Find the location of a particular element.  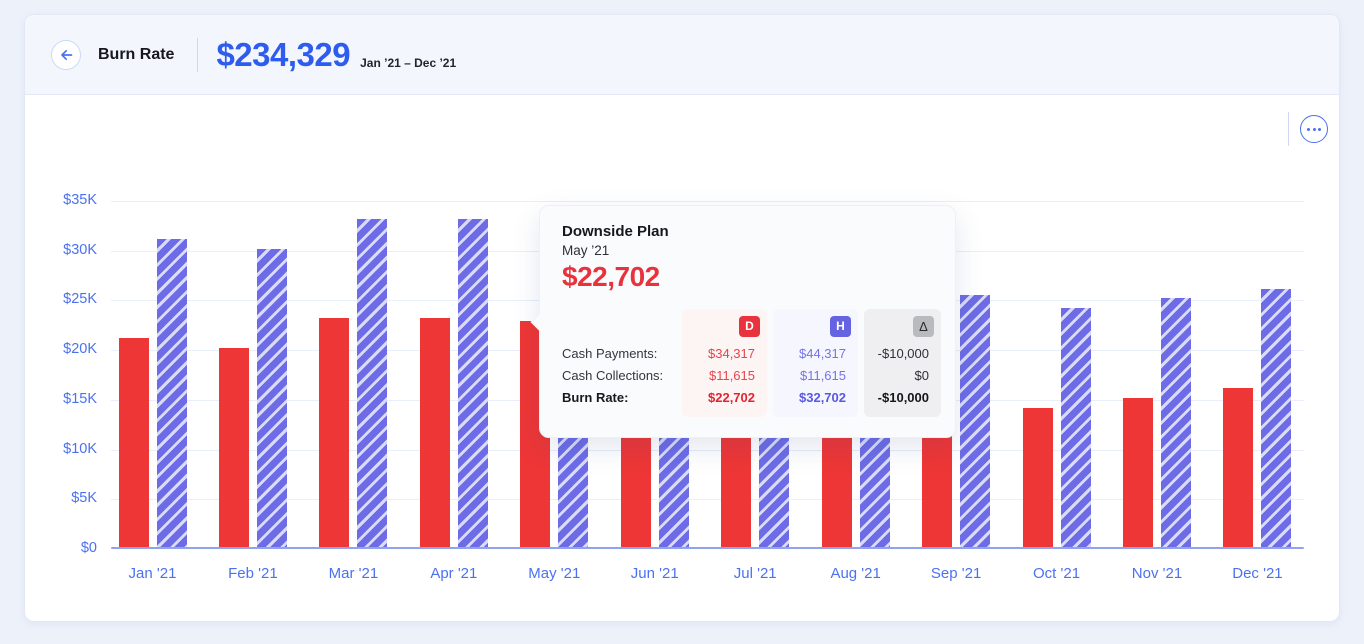

y-tick-label-$25K: $25K is located at coordinates (80, 299).